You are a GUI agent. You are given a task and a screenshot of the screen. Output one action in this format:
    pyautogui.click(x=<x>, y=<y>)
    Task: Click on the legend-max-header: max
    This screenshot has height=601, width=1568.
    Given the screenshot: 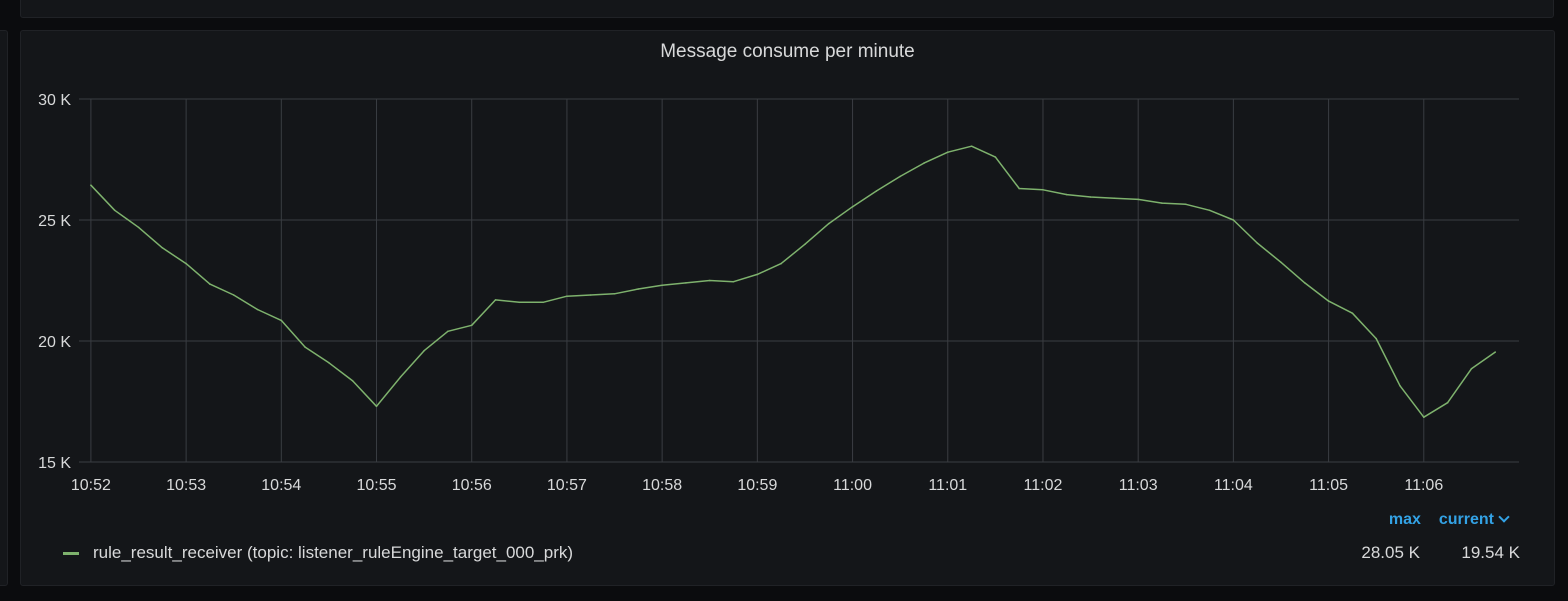 What is the action you would take?
    pyautogui.click(x=1404, y=519)
    